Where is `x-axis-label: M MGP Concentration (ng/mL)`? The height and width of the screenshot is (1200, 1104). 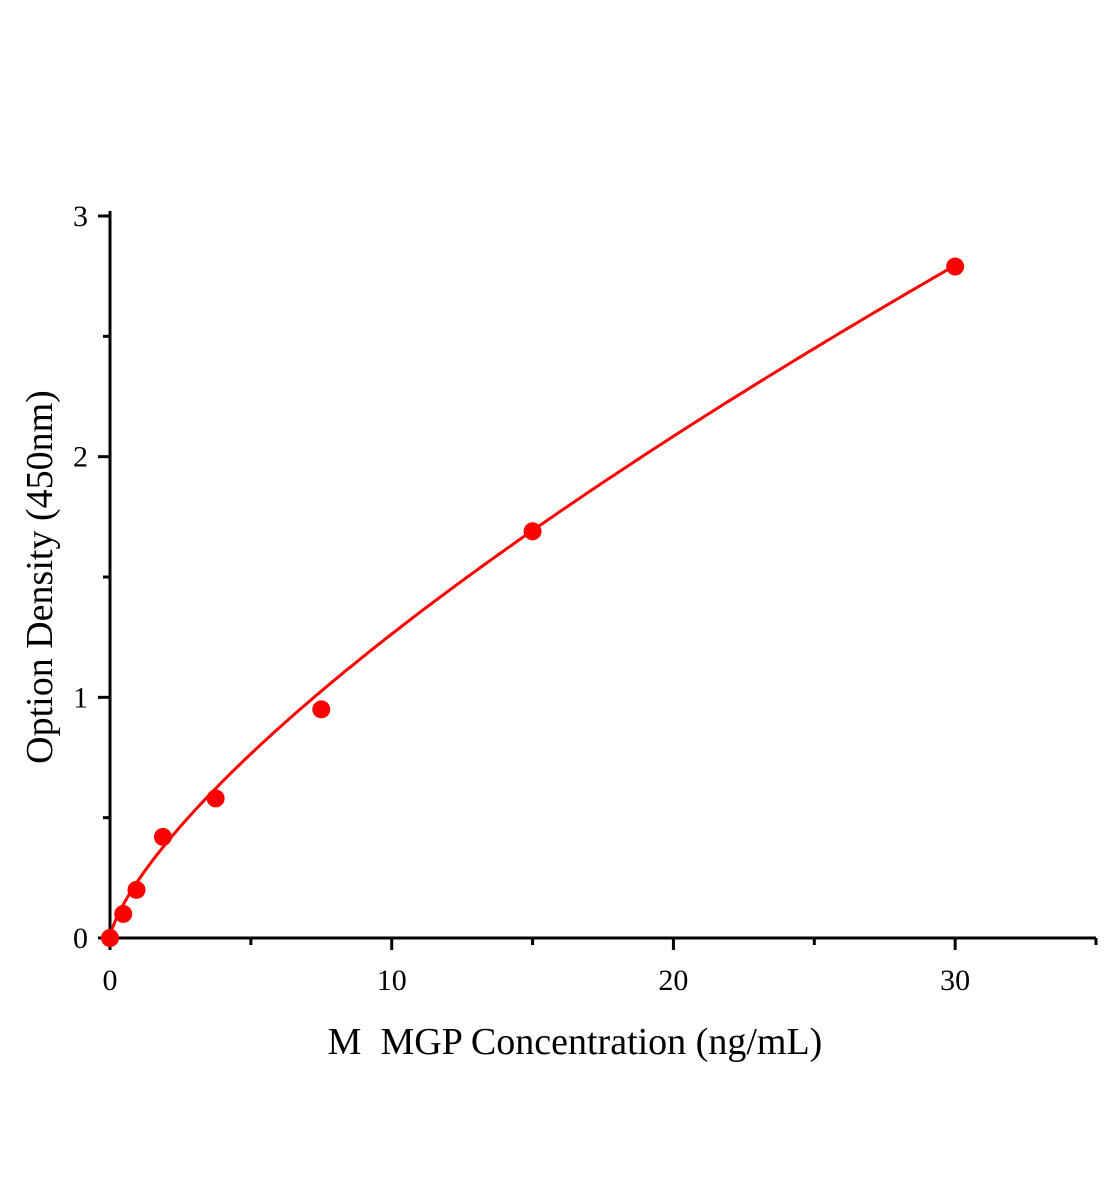 x-axis-label: M MGP Concentration (ng/mL) is located at coordinates (575, 1042).